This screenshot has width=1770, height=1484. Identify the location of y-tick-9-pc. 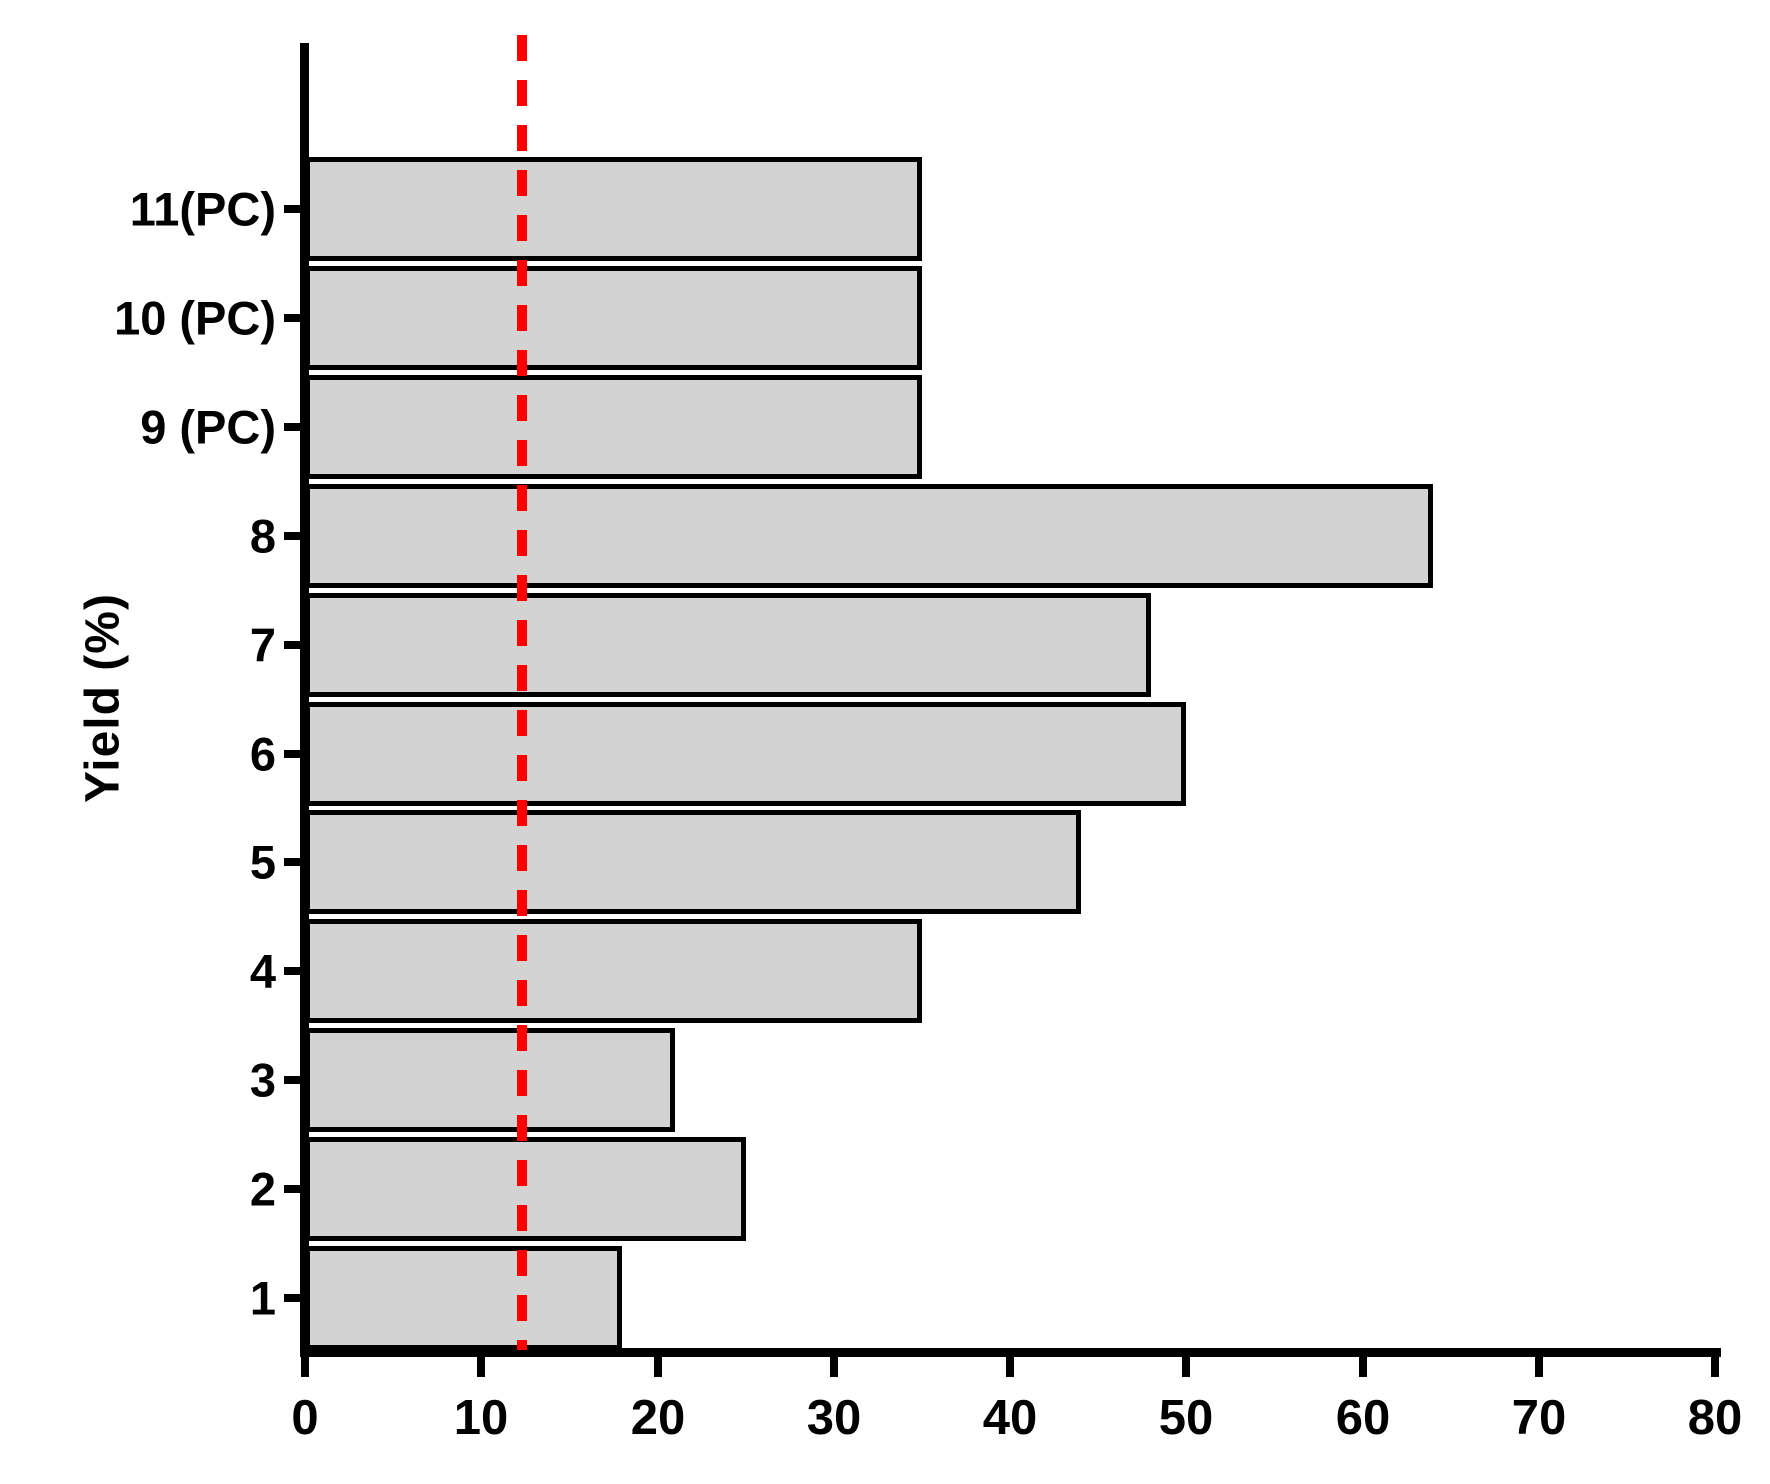
(294, 427).